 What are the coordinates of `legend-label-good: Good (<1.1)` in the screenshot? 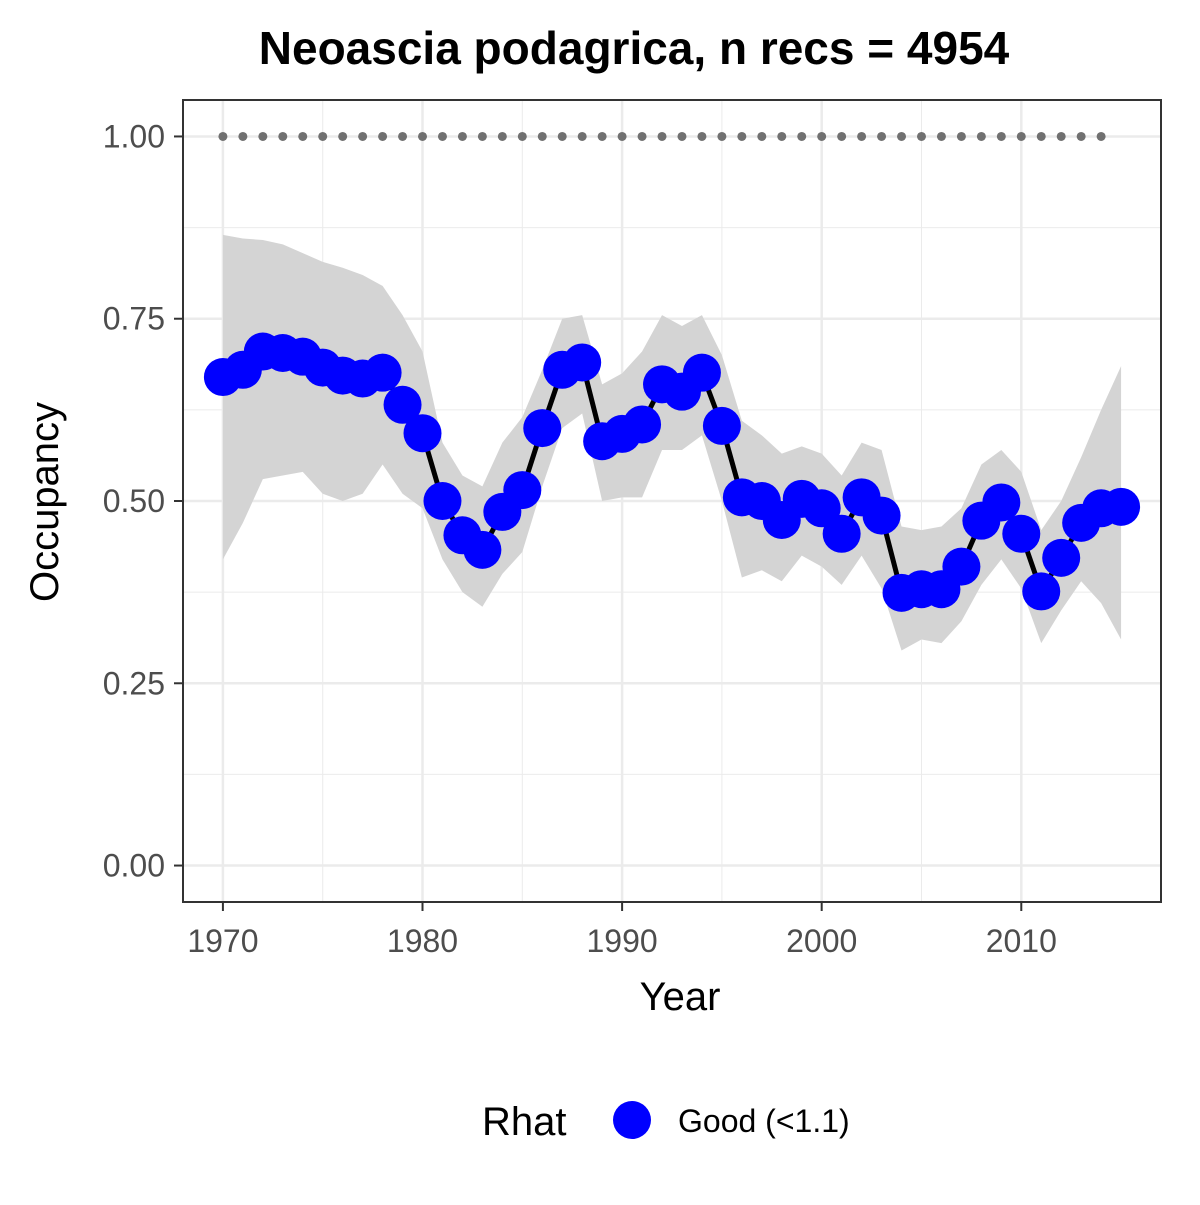 It's located at (764, 1121).